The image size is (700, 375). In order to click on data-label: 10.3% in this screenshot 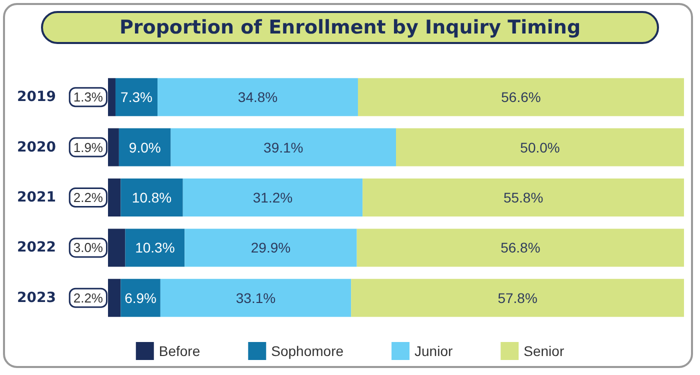, I will do `click(155, 248)`.